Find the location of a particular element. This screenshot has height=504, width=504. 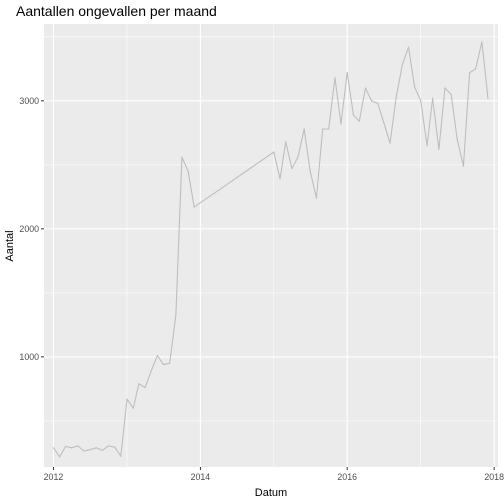

y-axis-title: Aantal is located at coordinates (10, 245).